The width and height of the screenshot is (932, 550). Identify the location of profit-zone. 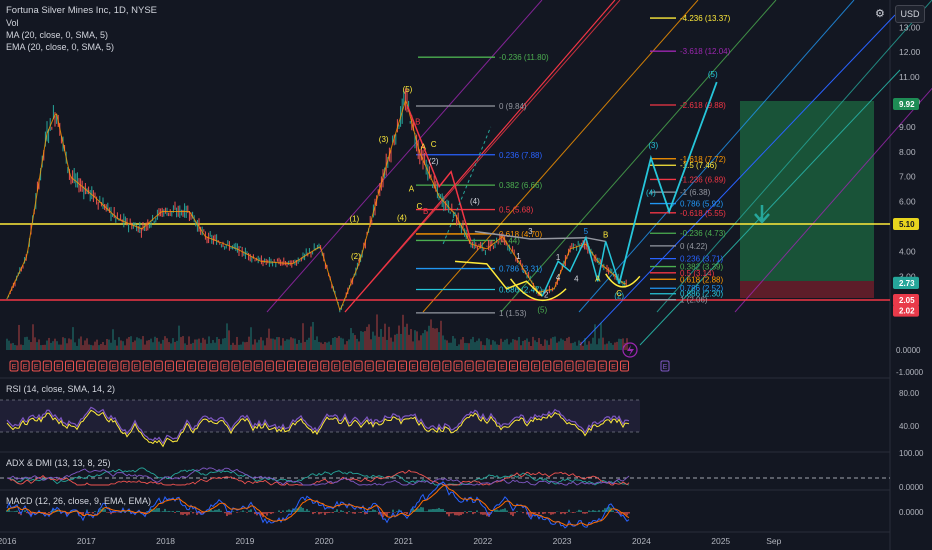
(807, 191).